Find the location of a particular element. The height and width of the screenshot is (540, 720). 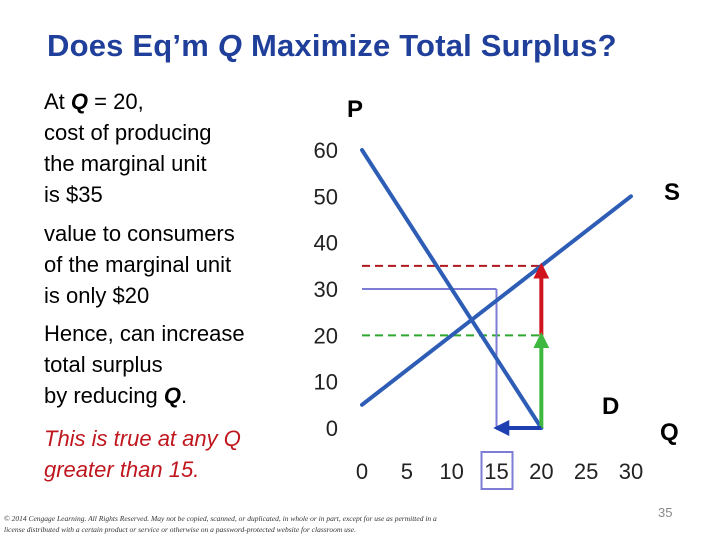

conclusion-line-3: by reducing Q. is located at coordinates (144, 395).